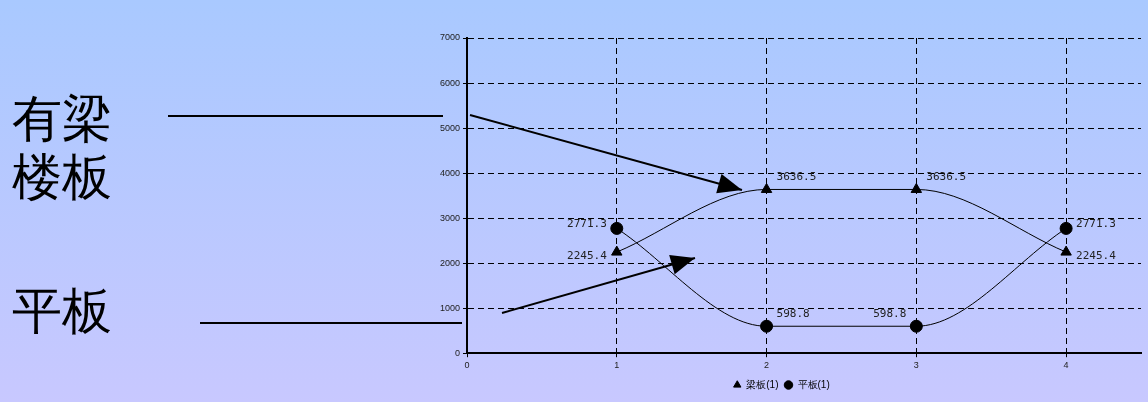 This screenshot has width=1148, height=402. Describe the element at coordinates (457, 352) in the screenshot. I see `y-tick-label: 0` at that location.